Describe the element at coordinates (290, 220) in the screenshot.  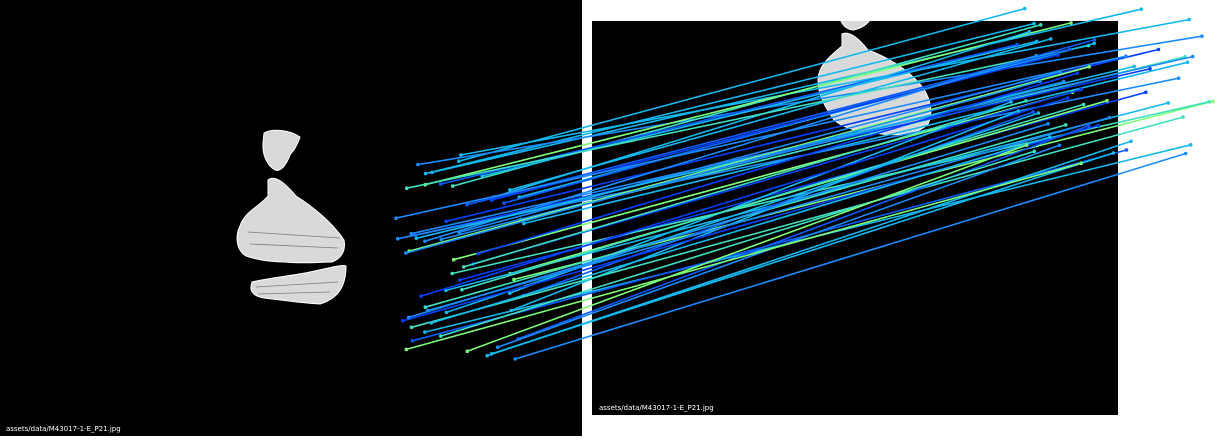
I see `left-fragment-middle` at that location.